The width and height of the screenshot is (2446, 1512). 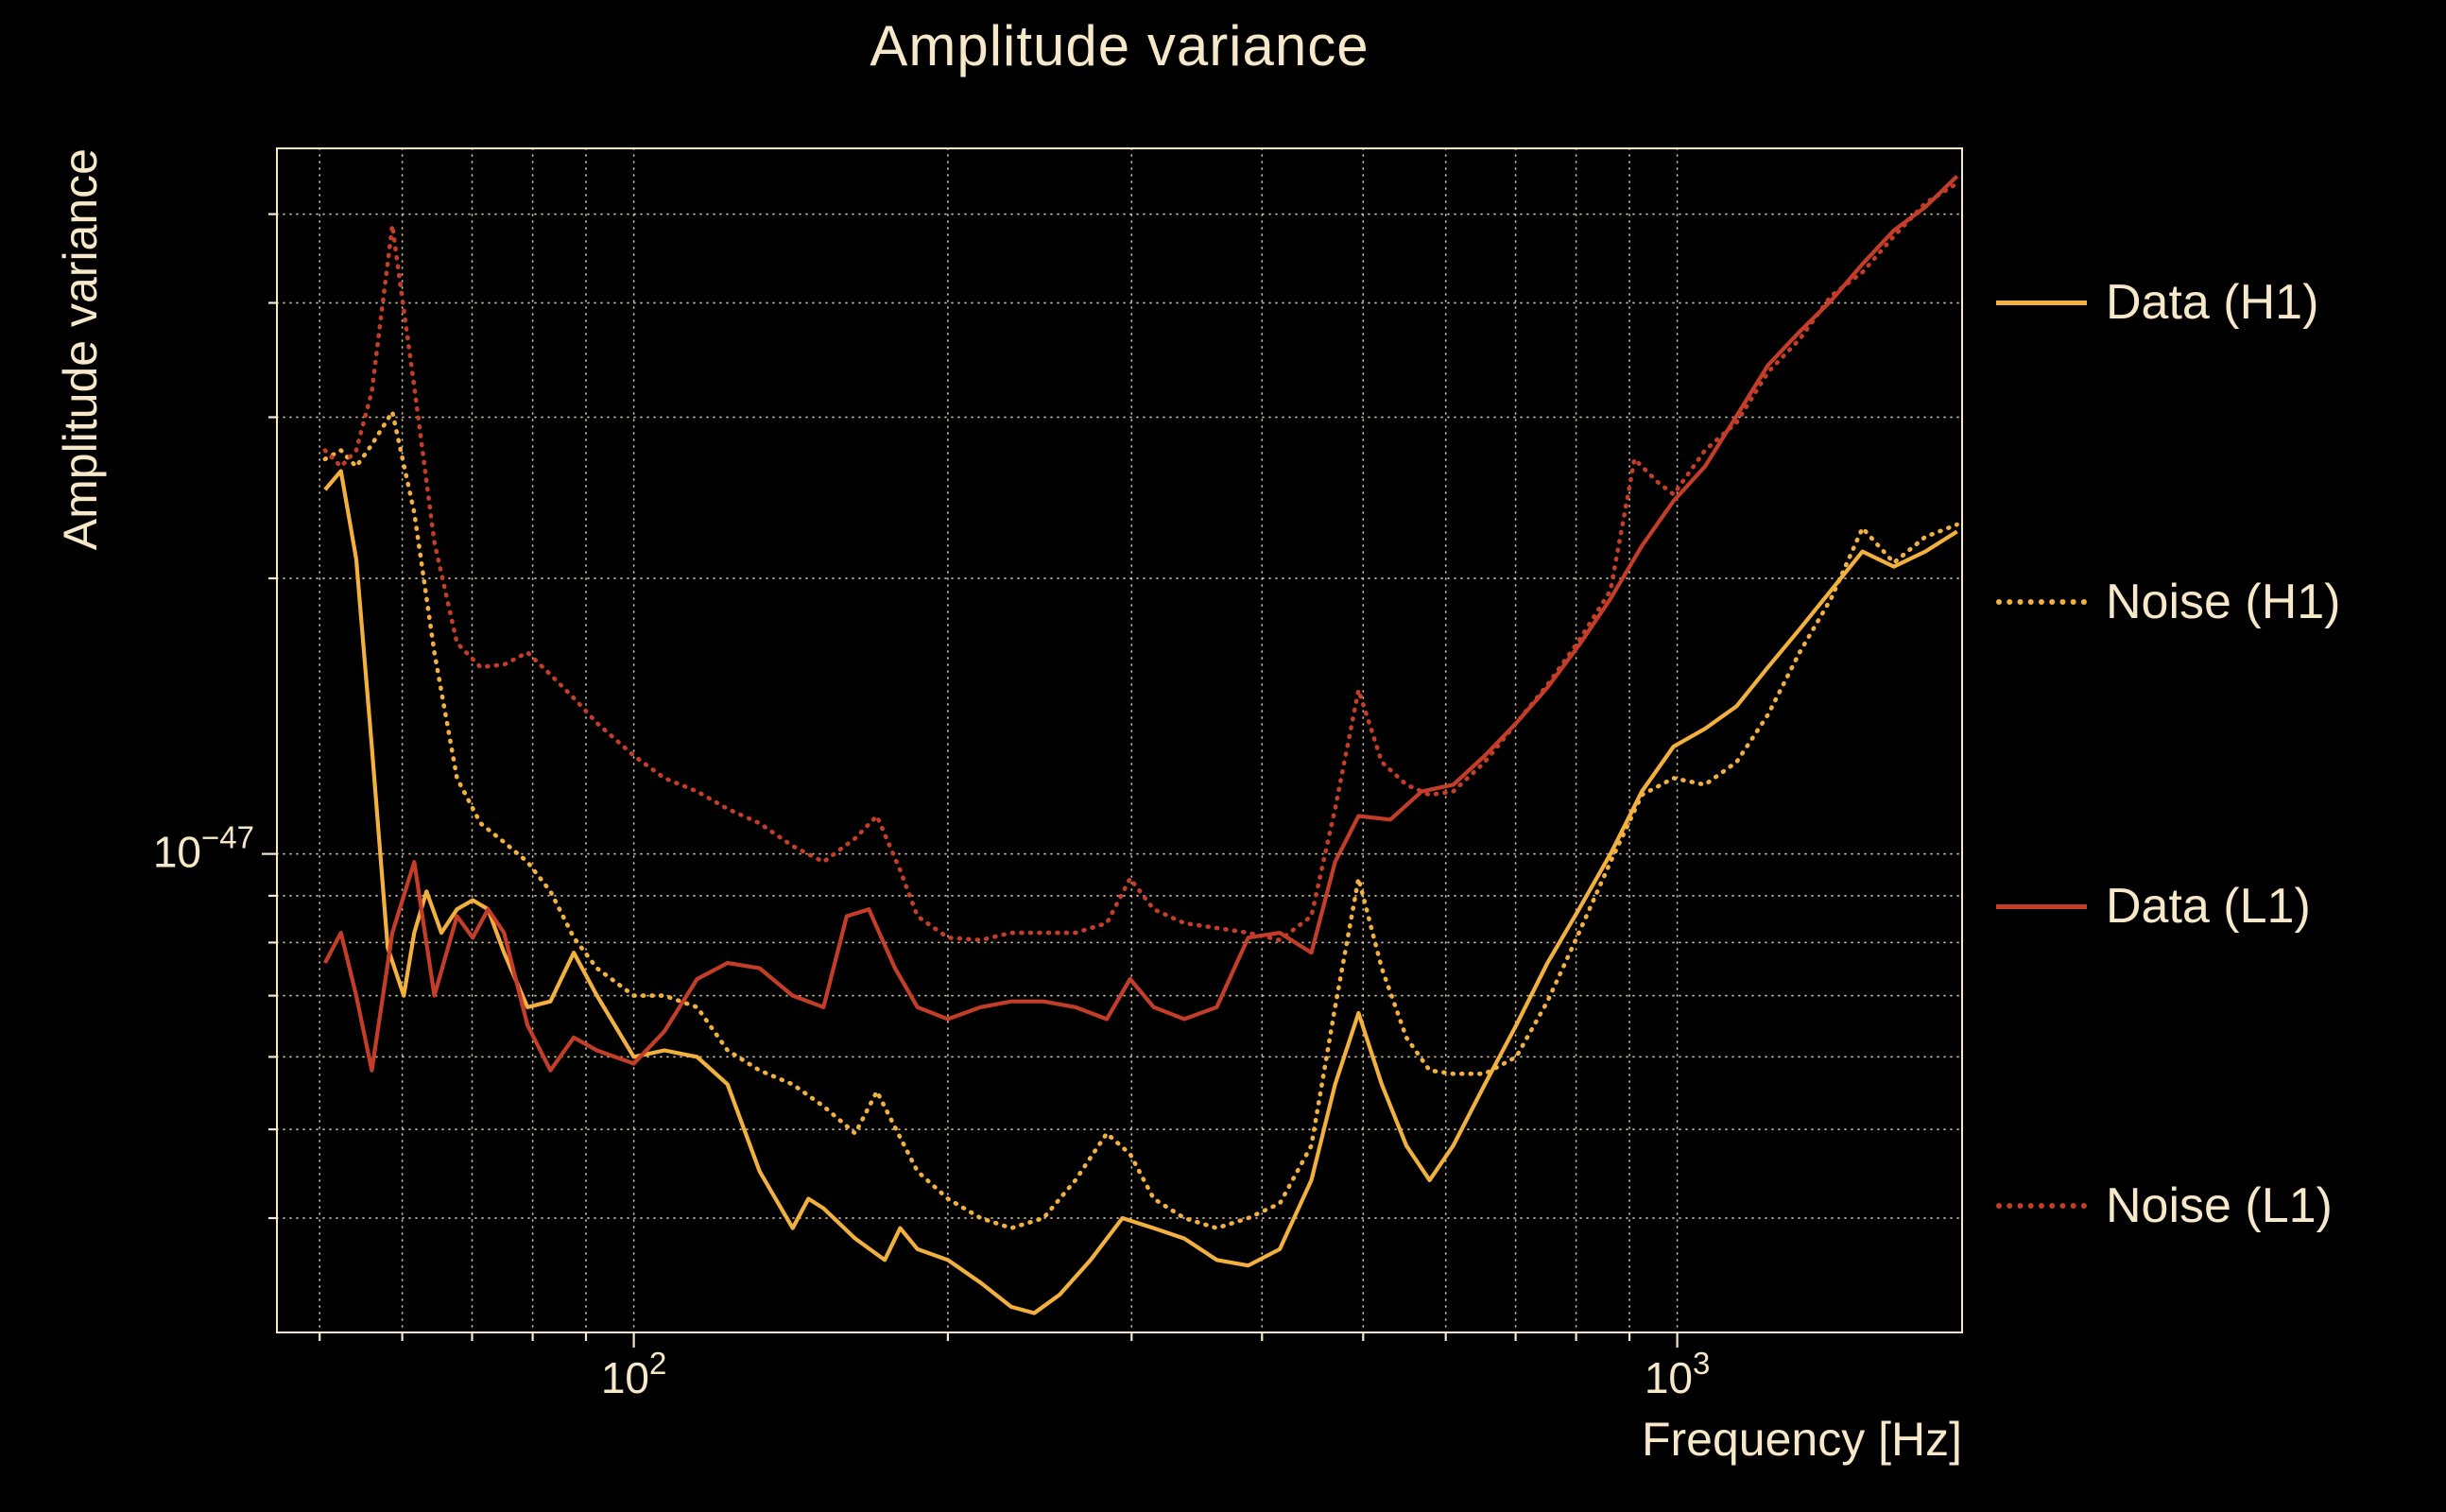 I want to click on legend-line-data-l1, so click(x=2042, y=906).